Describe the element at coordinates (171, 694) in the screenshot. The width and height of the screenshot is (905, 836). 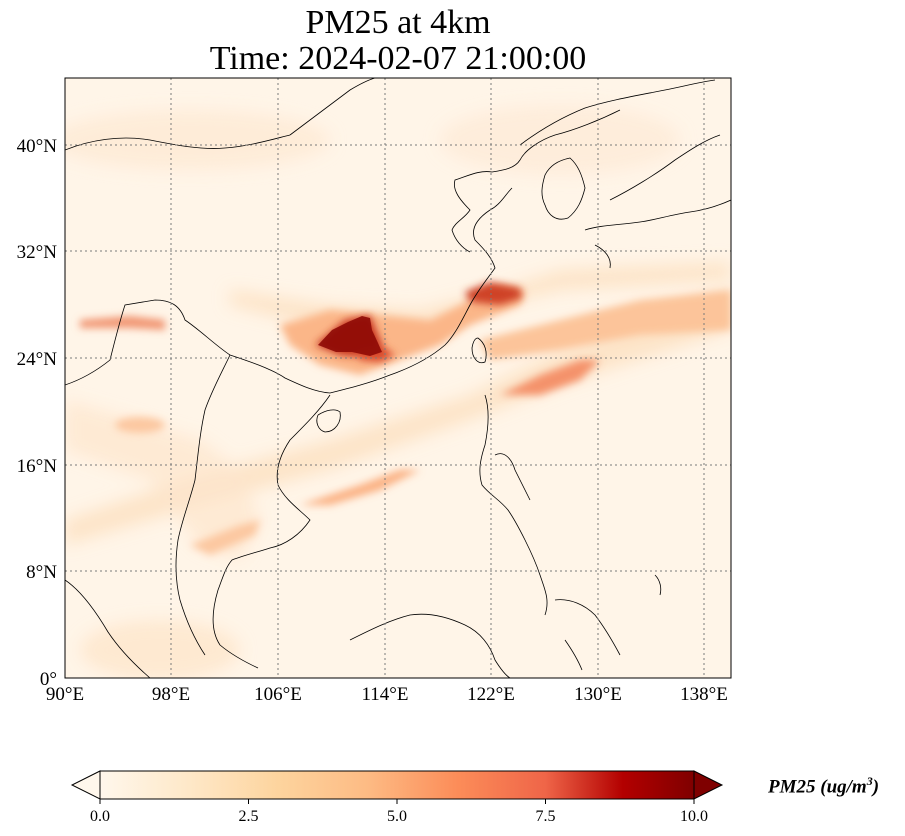
I see `lon-tick-label: 98°E` at that location.